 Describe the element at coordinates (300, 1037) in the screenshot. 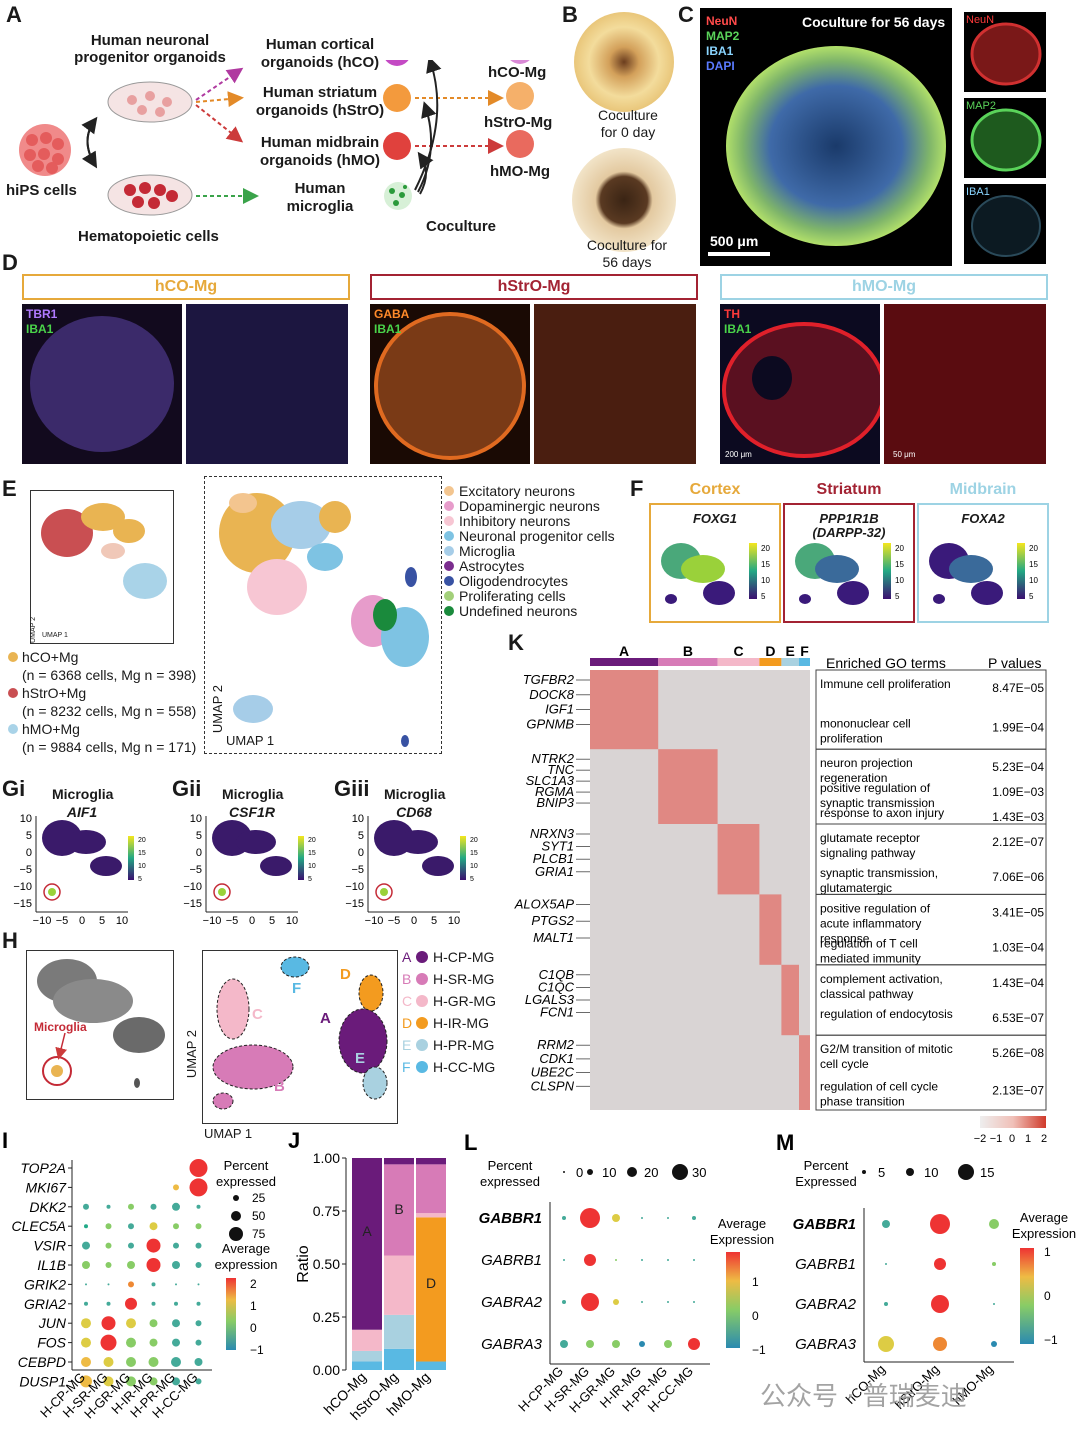

I see `microglia-subcluster-umap` at that location.